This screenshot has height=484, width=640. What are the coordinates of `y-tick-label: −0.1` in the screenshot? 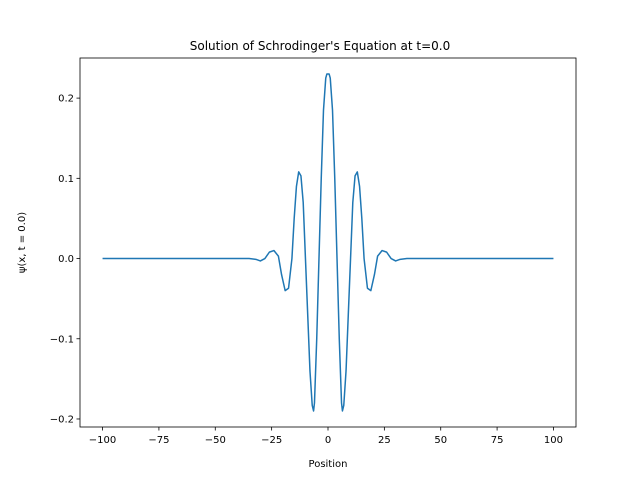 It's located at (62, 339).